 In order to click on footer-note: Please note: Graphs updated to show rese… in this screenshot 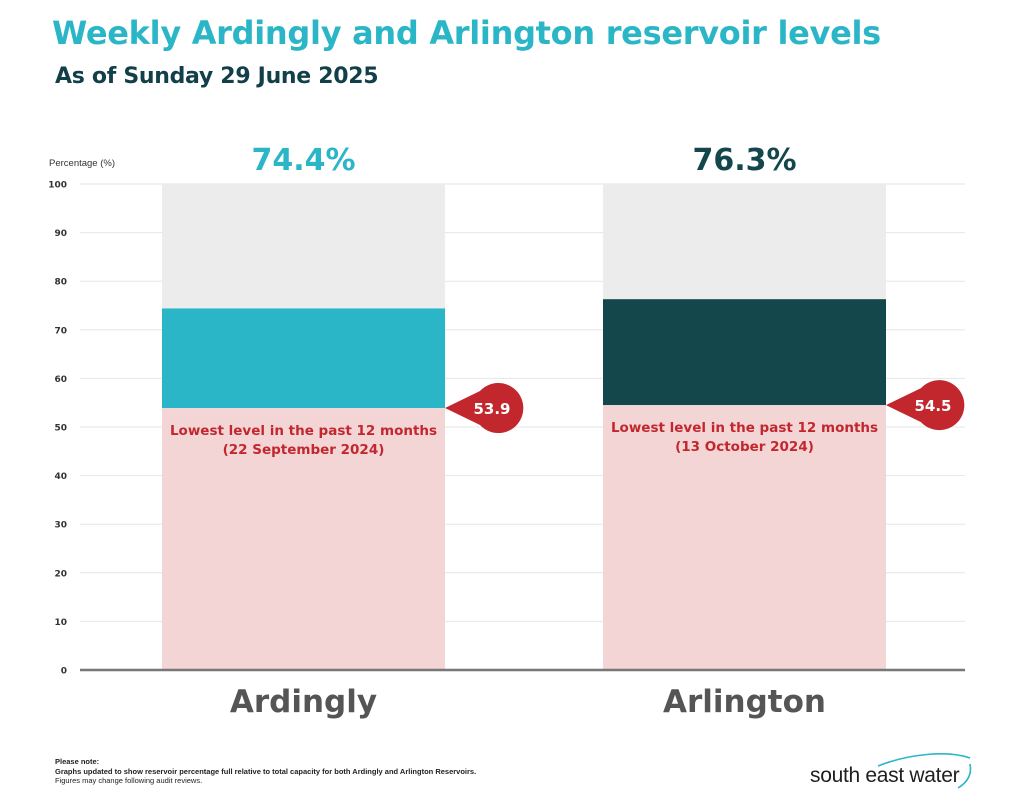, I will do `click(265, 771)`.